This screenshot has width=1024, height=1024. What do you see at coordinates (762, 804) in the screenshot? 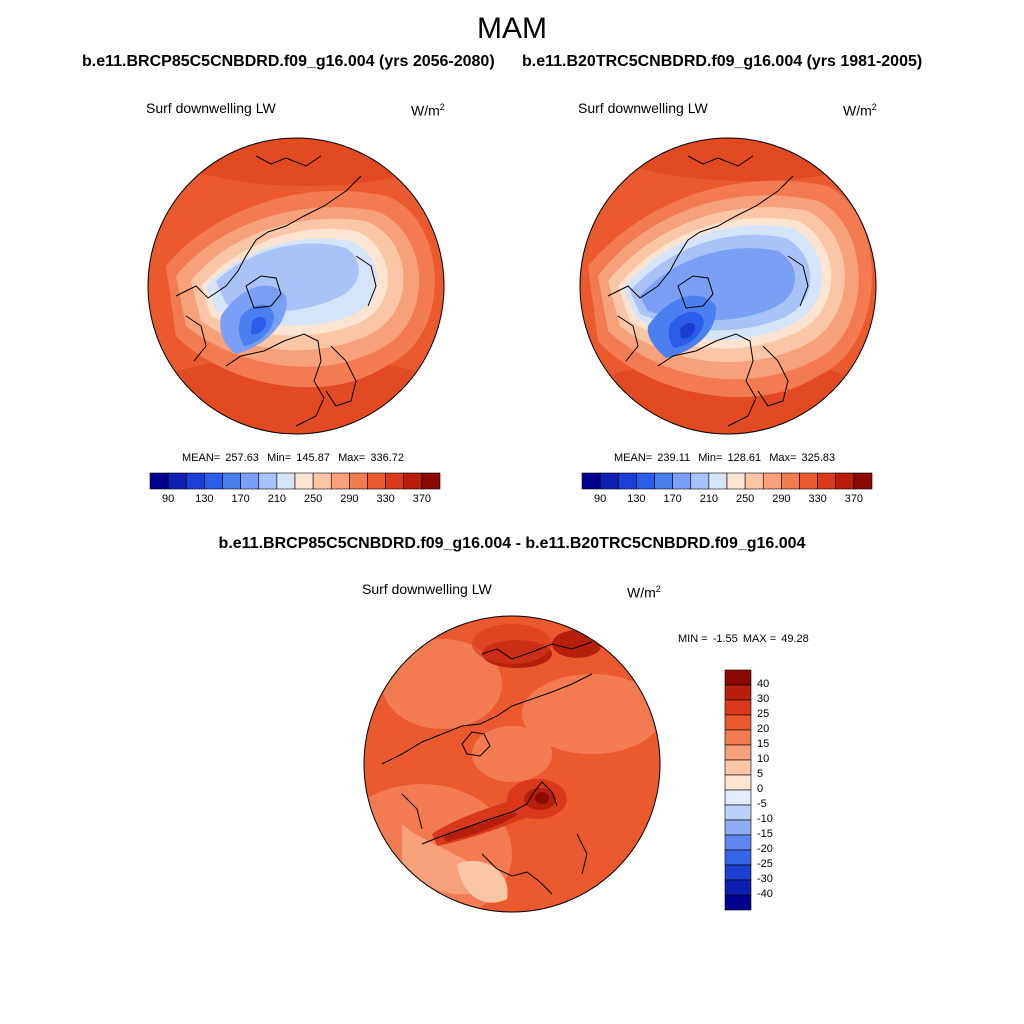
I see `diff-colorbar-tick-label: -5` at bounding box center [762, 804].